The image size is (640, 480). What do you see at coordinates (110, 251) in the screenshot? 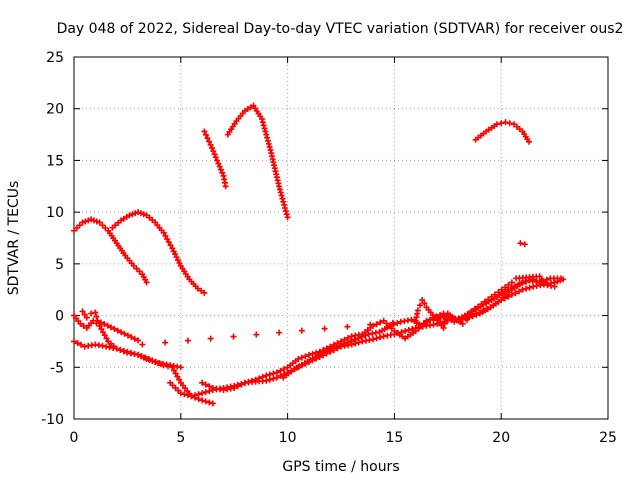
I see `series-arc-a` at bounding box center [110, 251].